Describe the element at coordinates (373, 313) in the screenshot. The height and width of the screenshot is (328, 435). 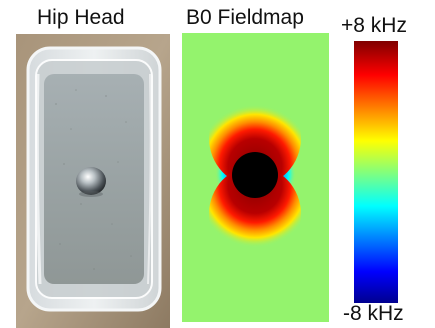
I see `colorbar-min-label: -8 kHz` at that location.